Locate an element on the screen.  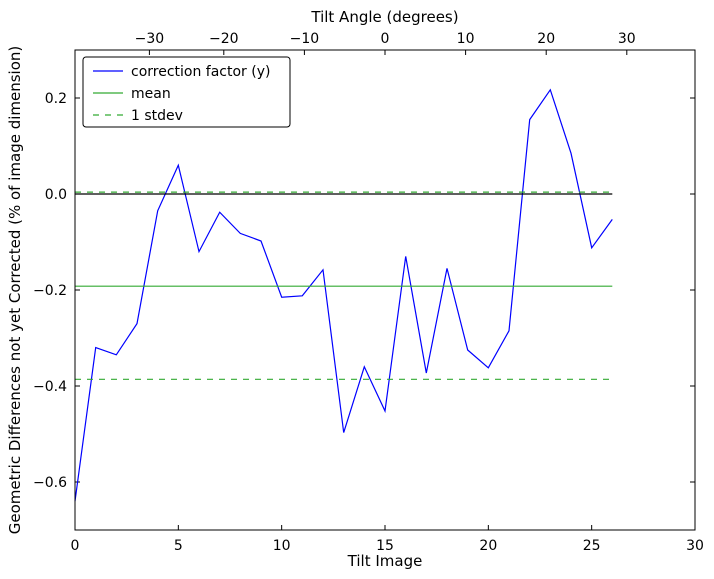
legend-label: correction factor (y) is located at coordinates (200, 72).